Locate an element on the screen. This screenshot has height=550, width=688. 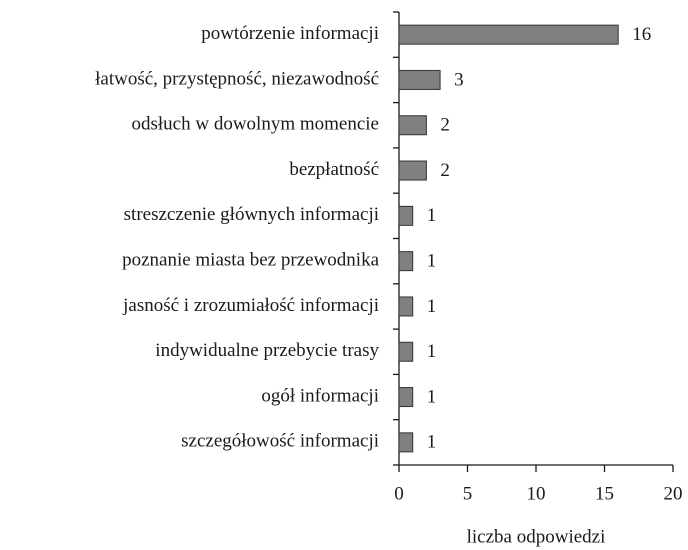
y-tick-label: ogół informacji is located at coordinates (320, 395).